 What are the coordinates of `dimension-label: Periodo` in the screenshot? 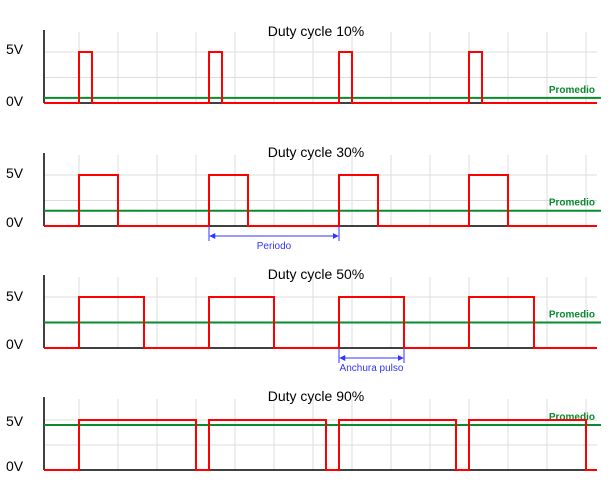 It's located at (274, 246).